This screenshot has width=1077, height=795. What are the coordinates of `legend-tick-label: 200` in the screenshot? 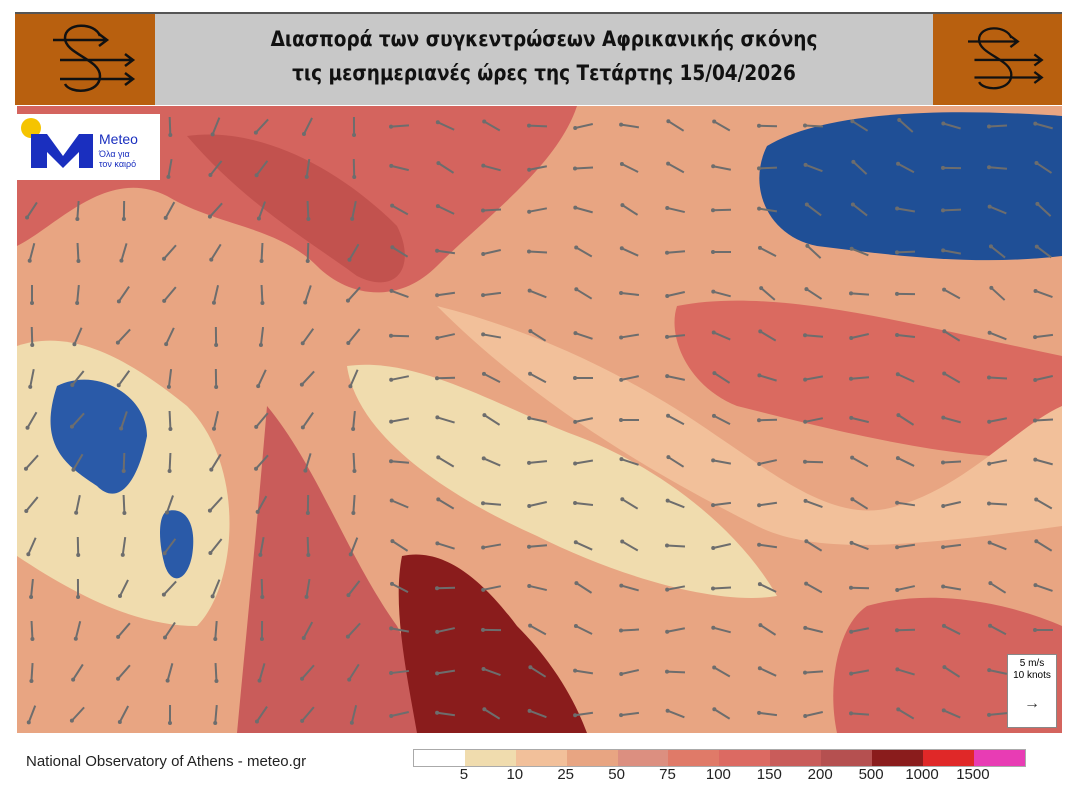 It's located at (820, 774).